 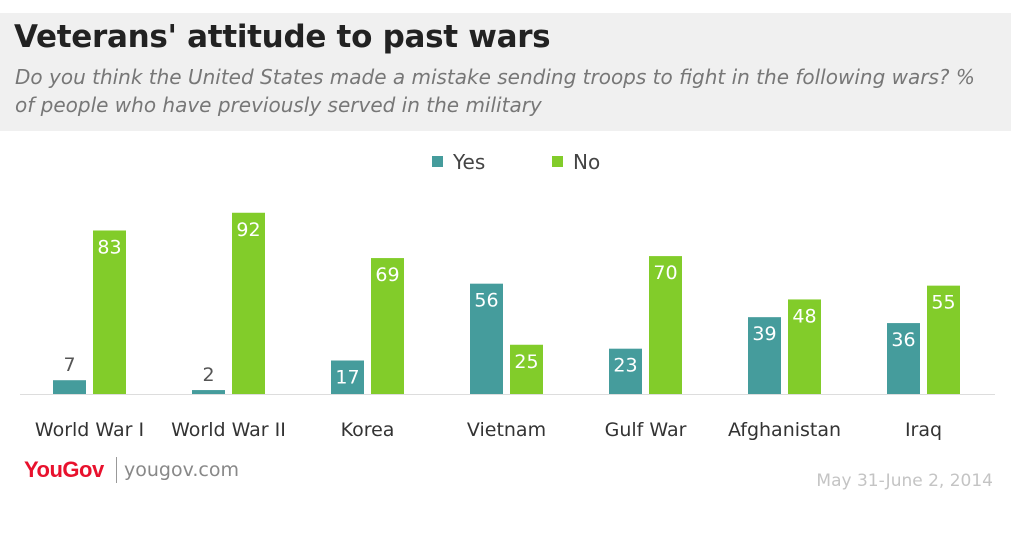 What do you see at coordinates (109, 247) in the screenshot?
I see `data-label-no: 83` at bounding box center [109, 247].